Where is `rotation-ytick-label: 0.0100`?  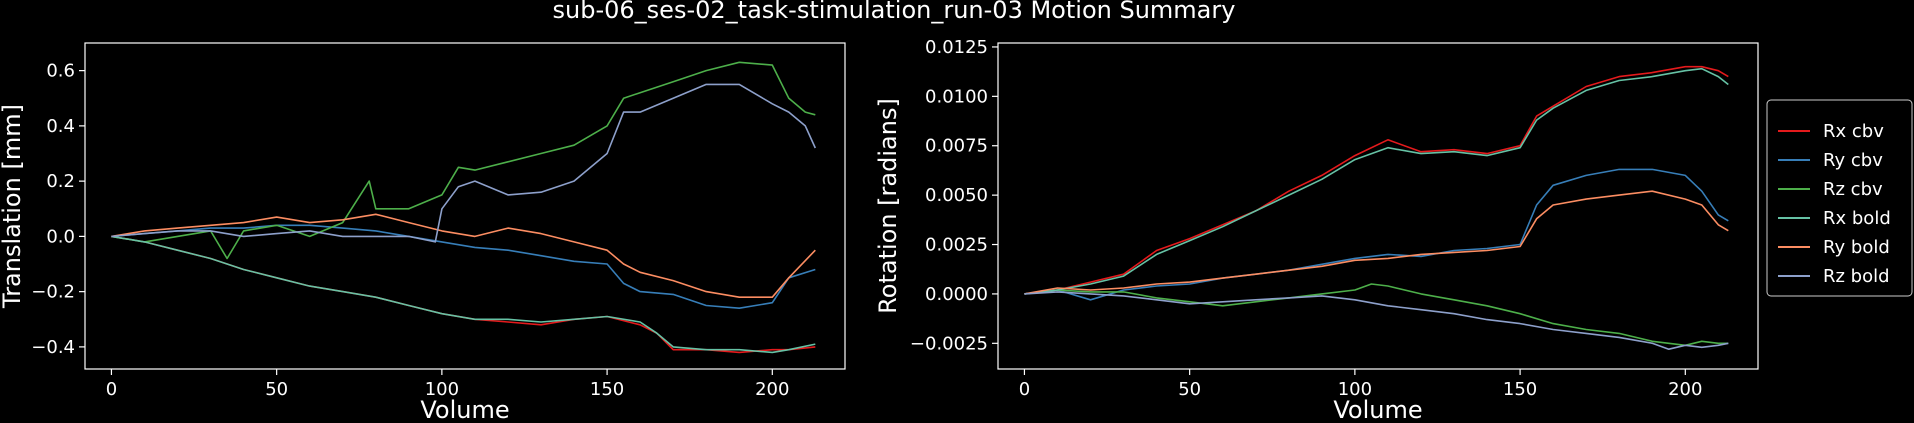
rotation-ytick-label: 0.0100 is located at coordinates (956, 96).